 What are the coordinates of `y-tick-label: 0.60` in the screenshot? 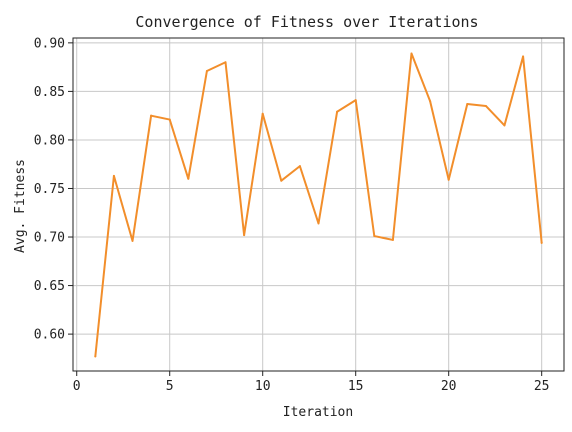 It's located at (49, 335).